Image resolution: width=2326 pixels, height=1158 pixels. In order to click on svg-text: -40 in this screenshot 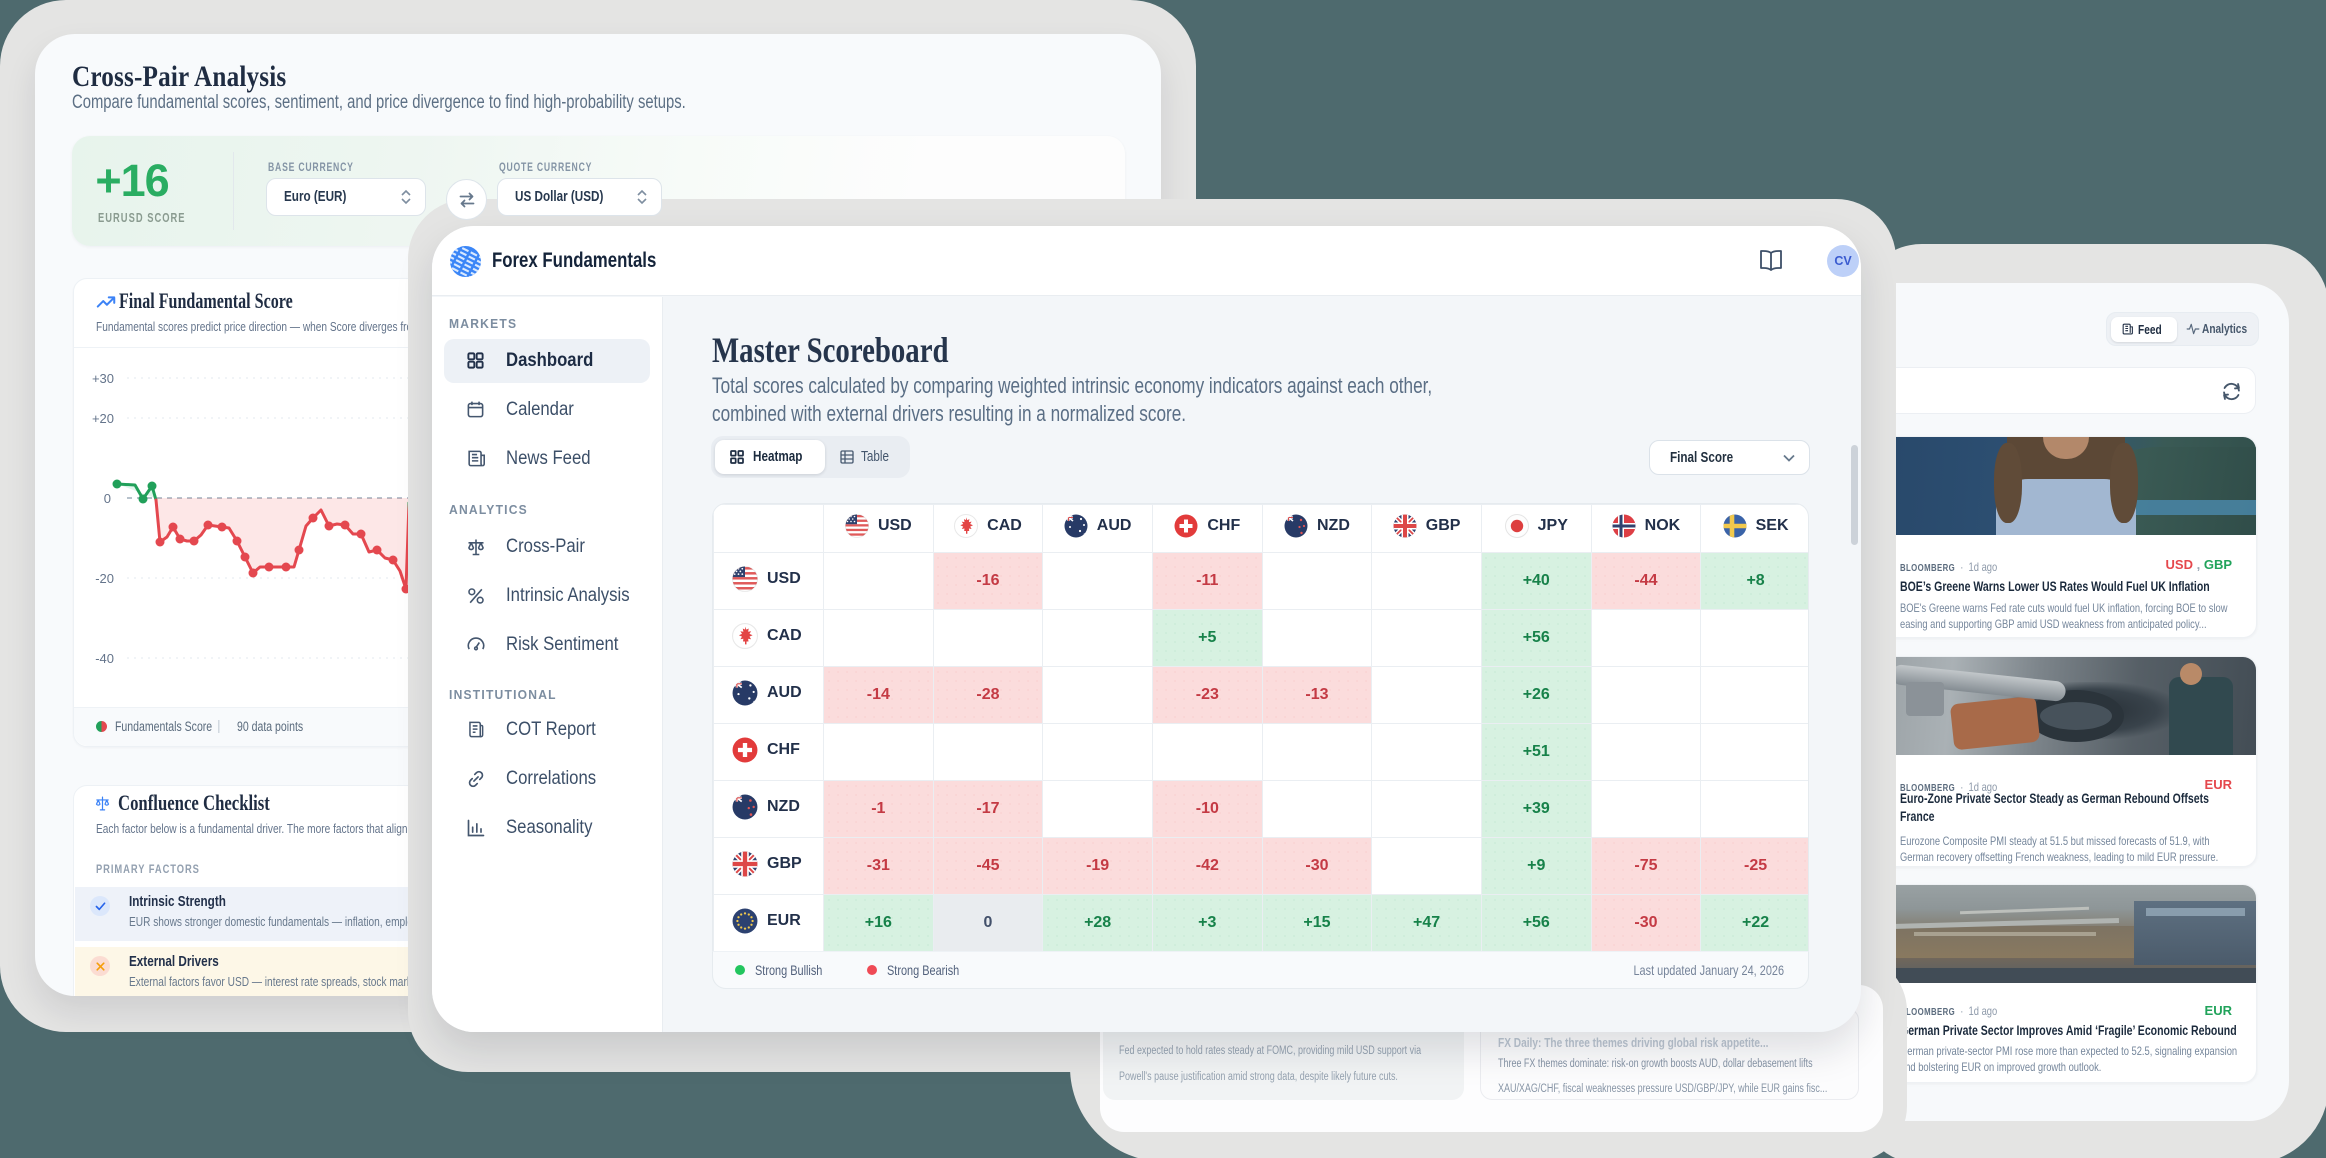, I will do `click(104, 658)`.